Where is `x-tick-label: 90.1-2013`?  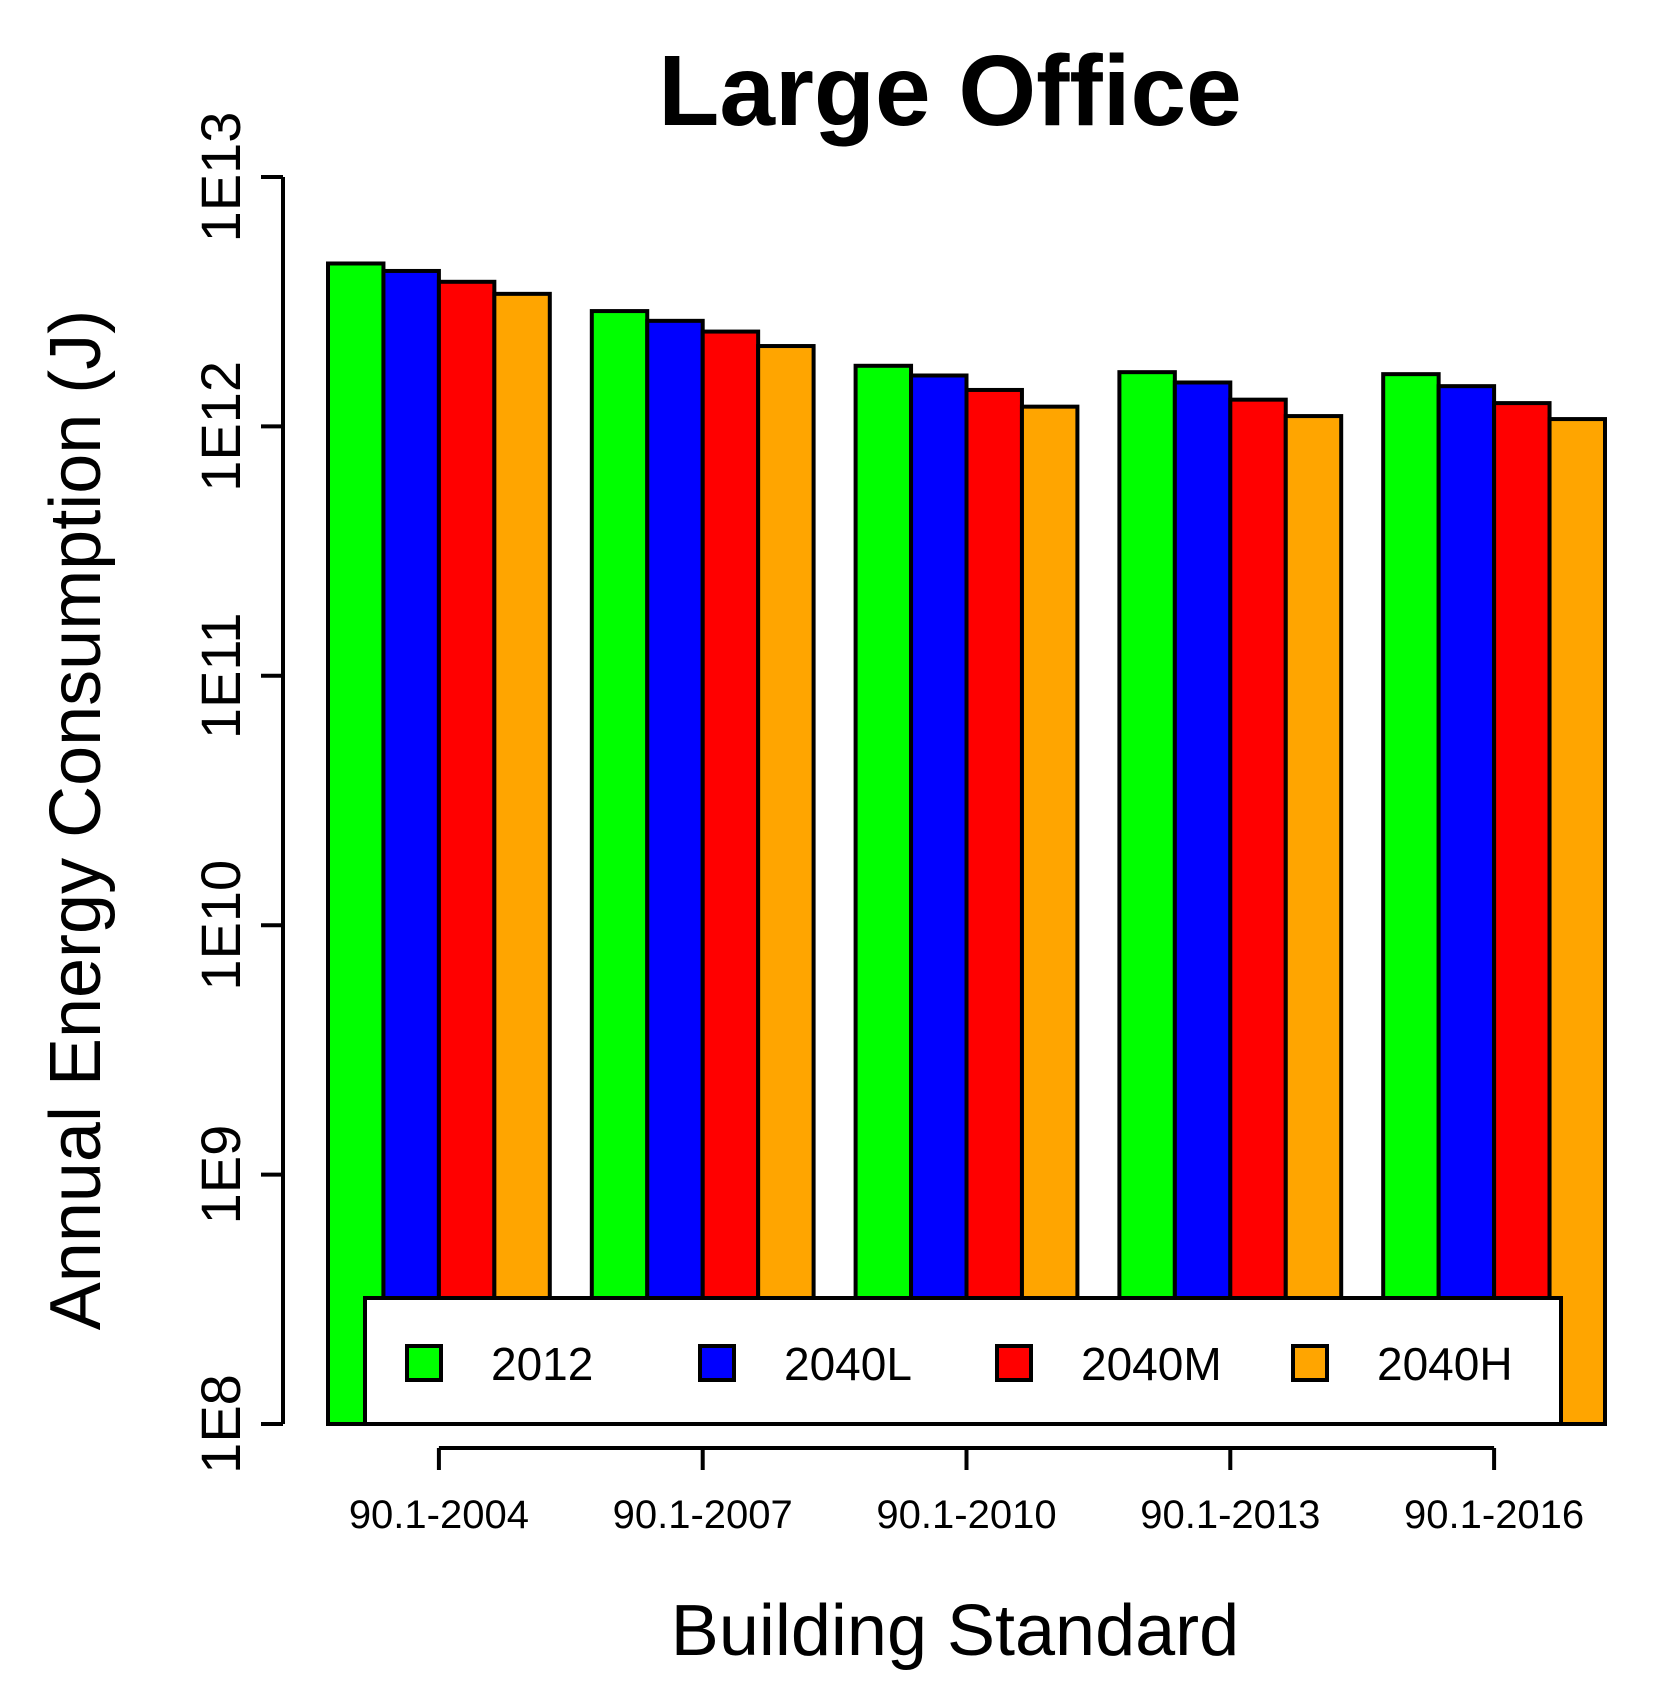 x-tick-label: 90.1-2013 is located at coordinates (1230, 1515).